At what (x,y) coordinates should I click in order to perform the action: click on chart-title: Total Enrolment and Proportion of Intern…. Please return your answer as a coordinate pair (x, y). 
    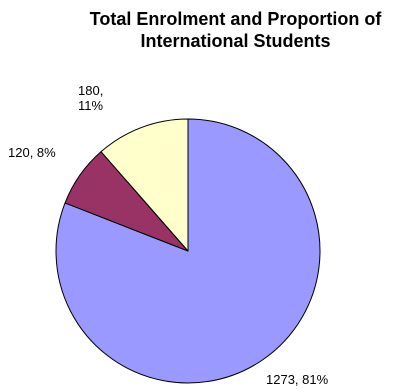
    Looking at the image, I should click on (206, 30).